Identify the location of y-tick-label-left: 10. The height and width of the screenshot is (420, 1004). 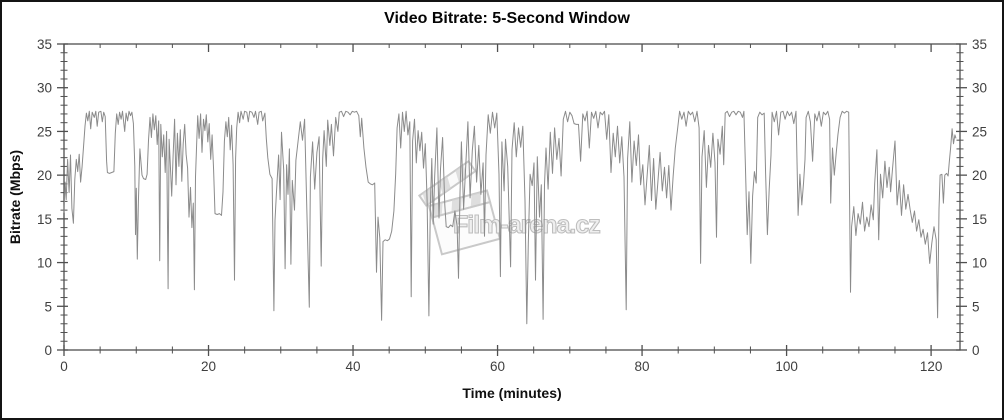
(44, 263).